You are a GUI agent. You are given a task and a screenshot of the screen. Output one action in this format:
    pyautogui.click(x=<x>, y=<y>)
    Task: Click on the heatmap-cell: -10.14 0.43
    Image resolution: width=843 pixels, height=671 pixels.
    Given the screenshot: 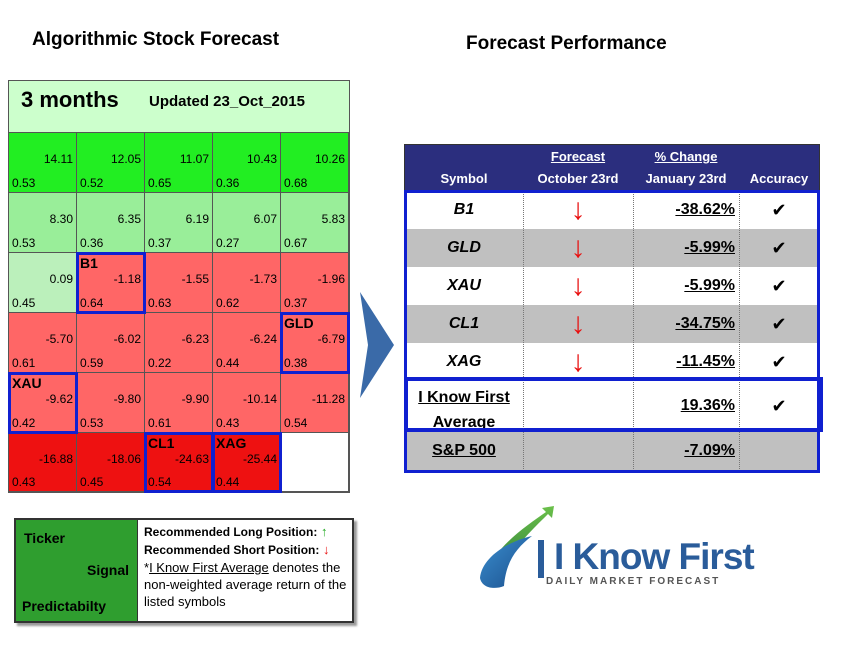 What is the action you would take?
    pyautogui.click(x=247, y=403)
    